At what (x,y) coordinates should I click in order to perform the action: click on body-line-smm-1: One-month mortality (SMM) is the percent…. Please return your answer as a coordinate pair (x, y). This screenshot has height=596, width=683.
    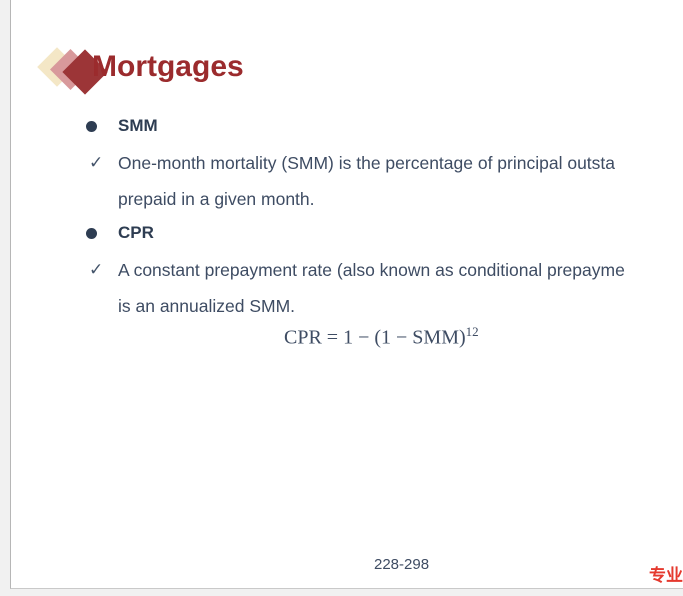
    Looking at the image, I should click on (367, 163).